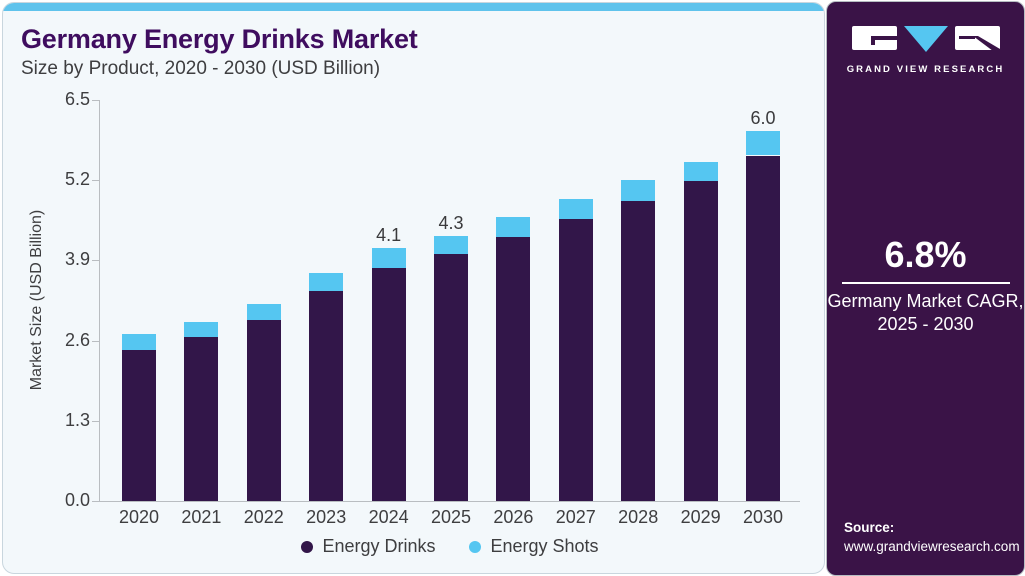 The height and width of the screenshot is (576, 1025). What do you see at coordinates (475, 546) in the screenshot?
I see `legend-swatch-energy-shots-icon` at bounding box center [475, 546].